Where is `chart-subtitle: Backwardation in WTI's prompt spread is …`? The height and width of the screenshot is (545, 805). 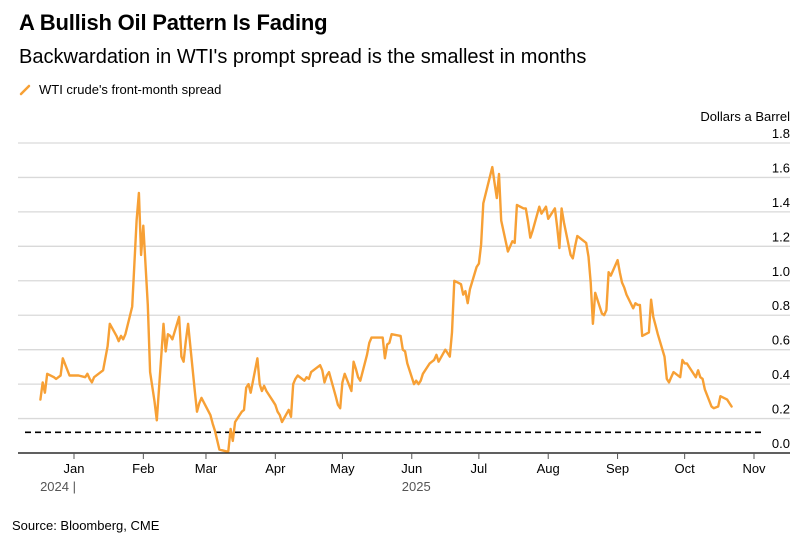
chart-subtitle: Backwardation in WTI's prompt spread is … is located at coordinates (303, 57).